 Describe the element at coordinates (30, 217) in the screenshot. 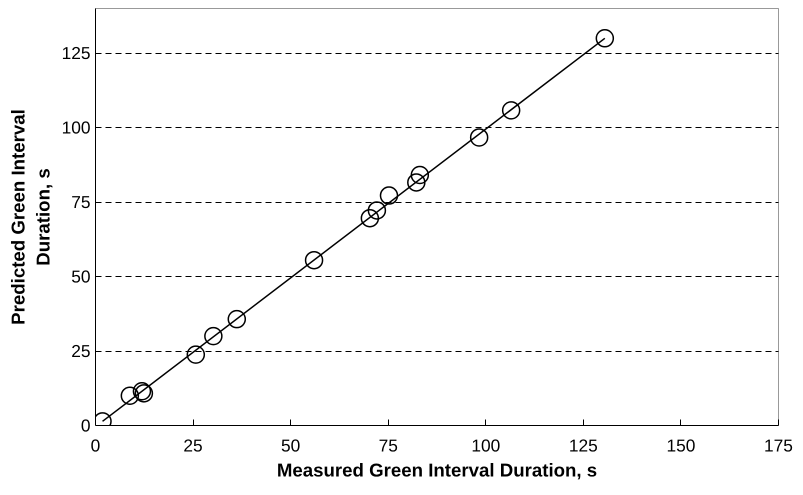

I see `y-axis-title: Predicted Green Interval Duration, s` at that location.